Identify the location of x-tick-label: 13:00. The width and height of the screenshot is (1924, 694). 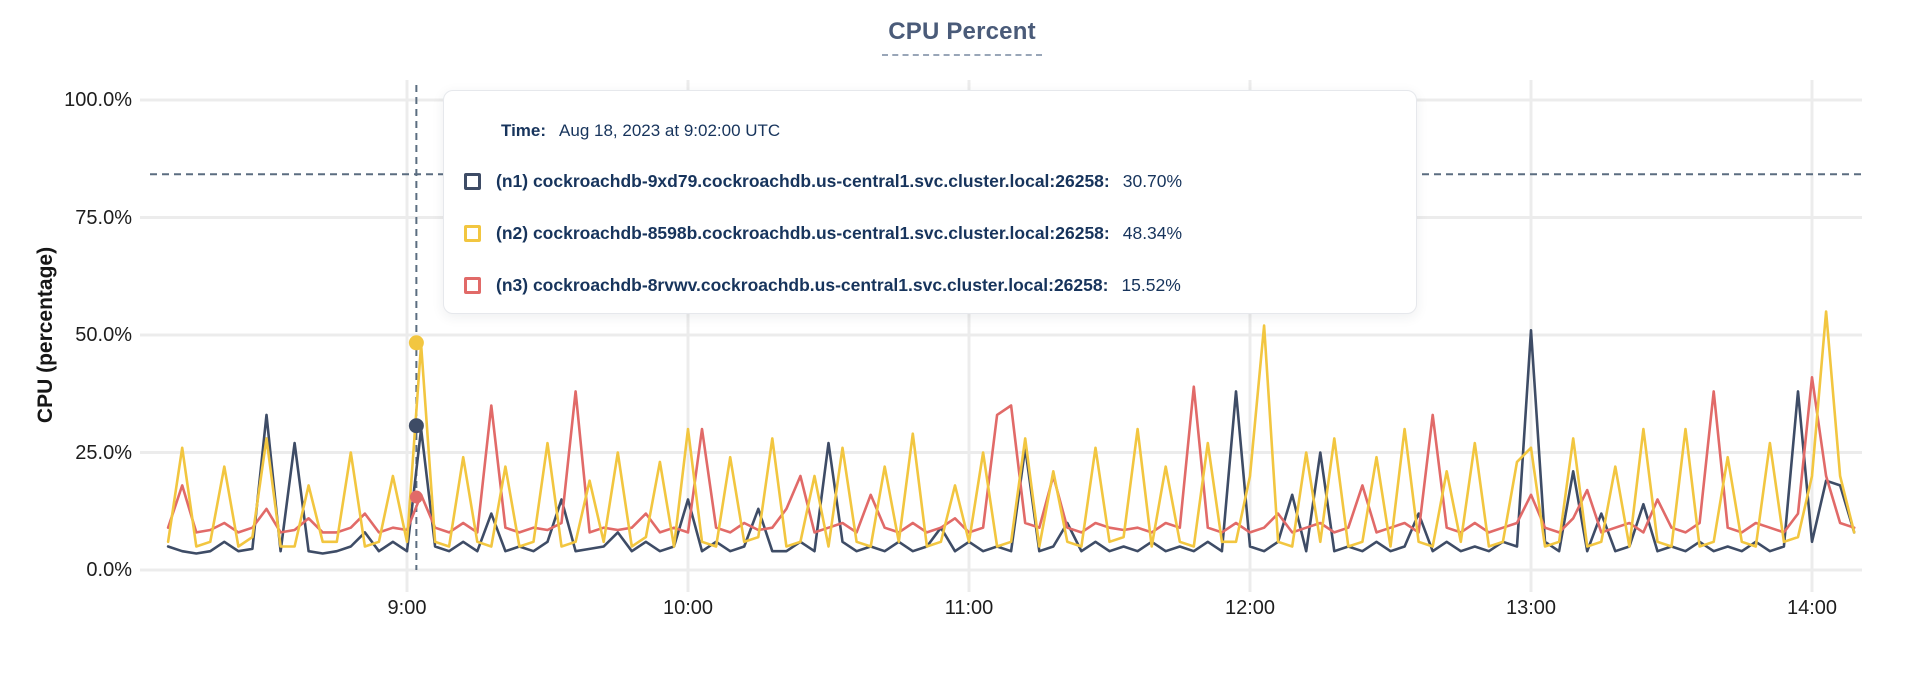
(1531, 608).